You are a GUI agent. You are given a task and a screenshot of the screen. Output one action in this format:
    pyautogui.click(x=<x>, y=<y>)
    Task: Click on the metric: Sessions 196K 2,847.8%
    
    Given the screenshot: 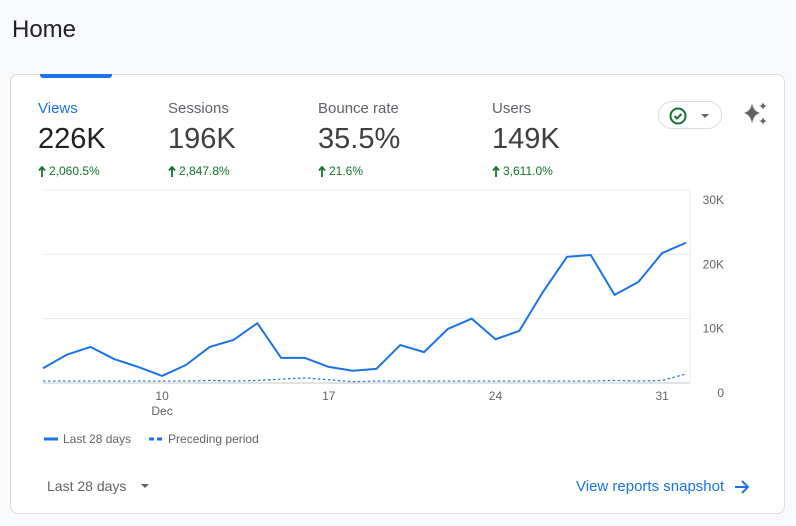 What is the action you would take?
    pyautogui.click(x=202, y=139)
    